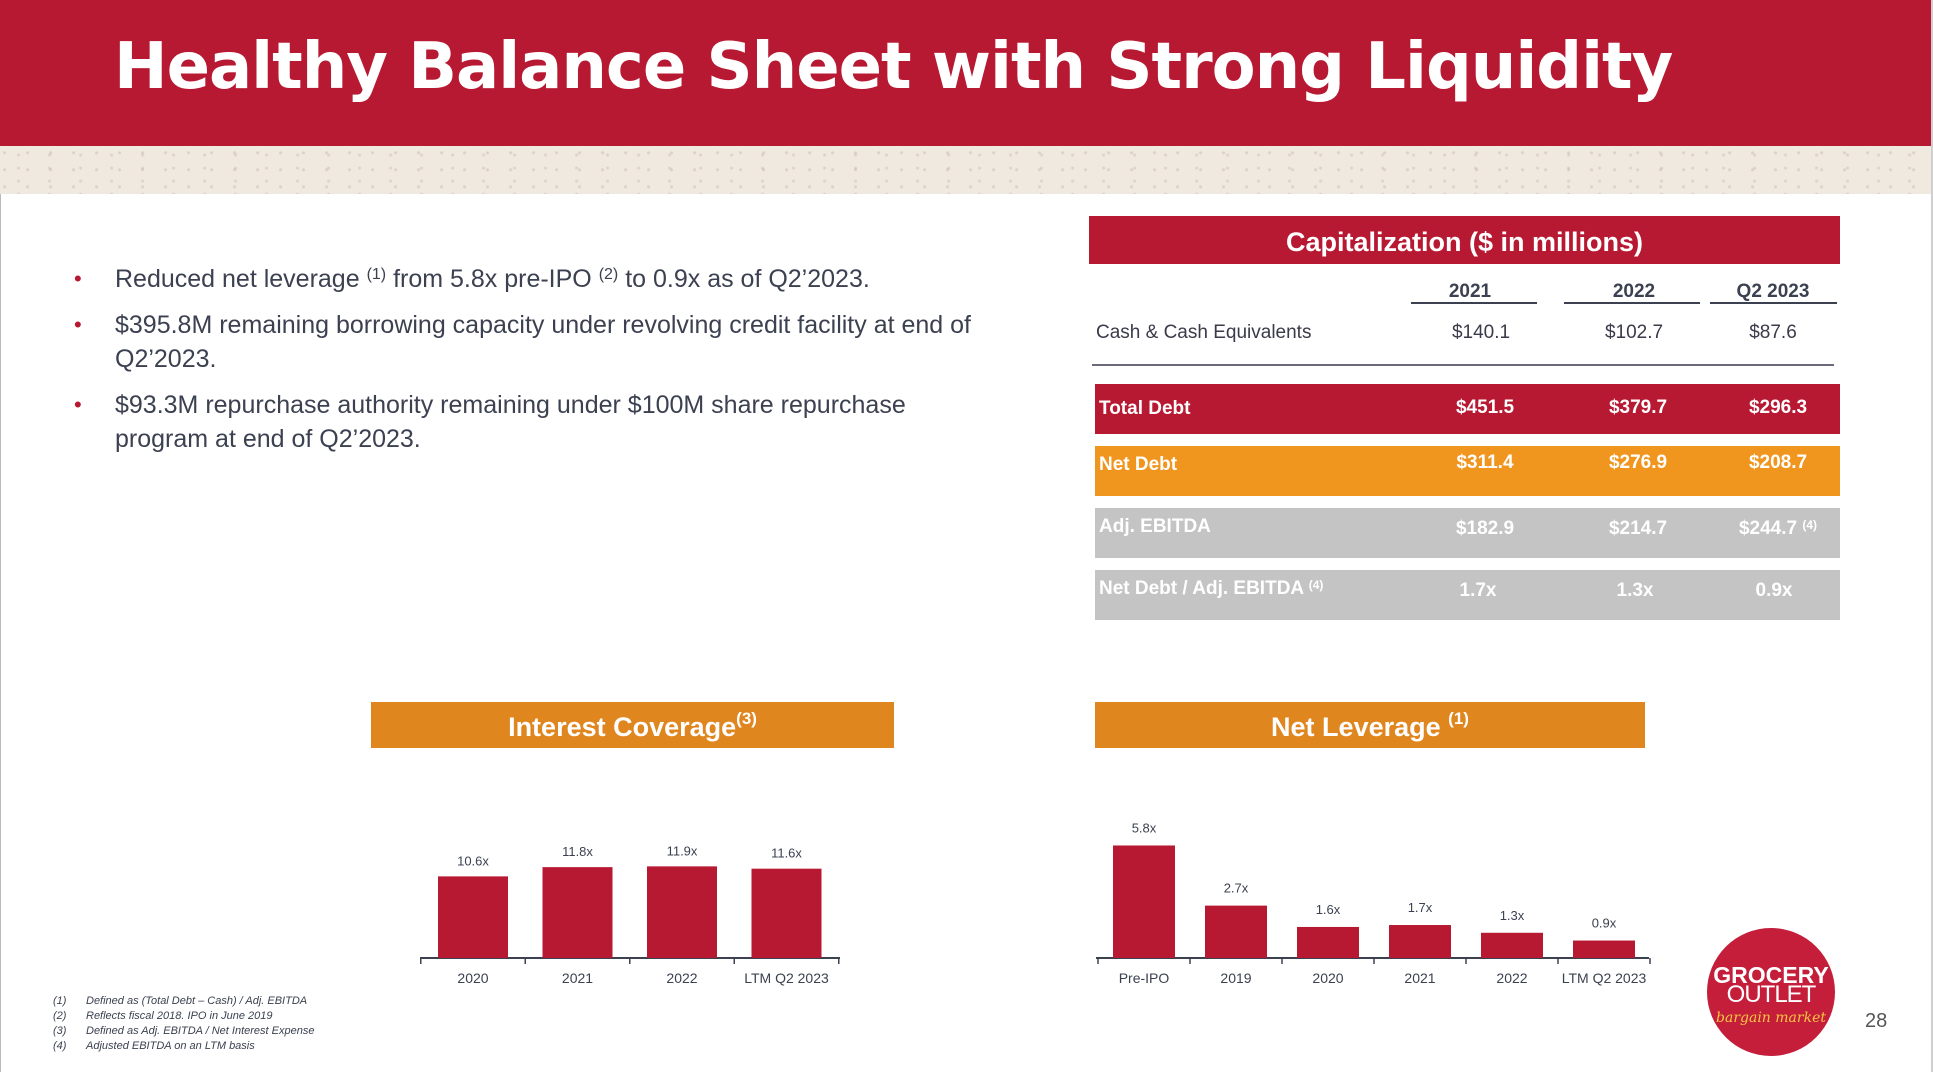 This screenshot has width=1933, height=1072. What do you see at coordinates (1370, 725) in the screenshot?
I see `net-leverage-header: Net Leverage (1)` at bounding box center [1370, 725].